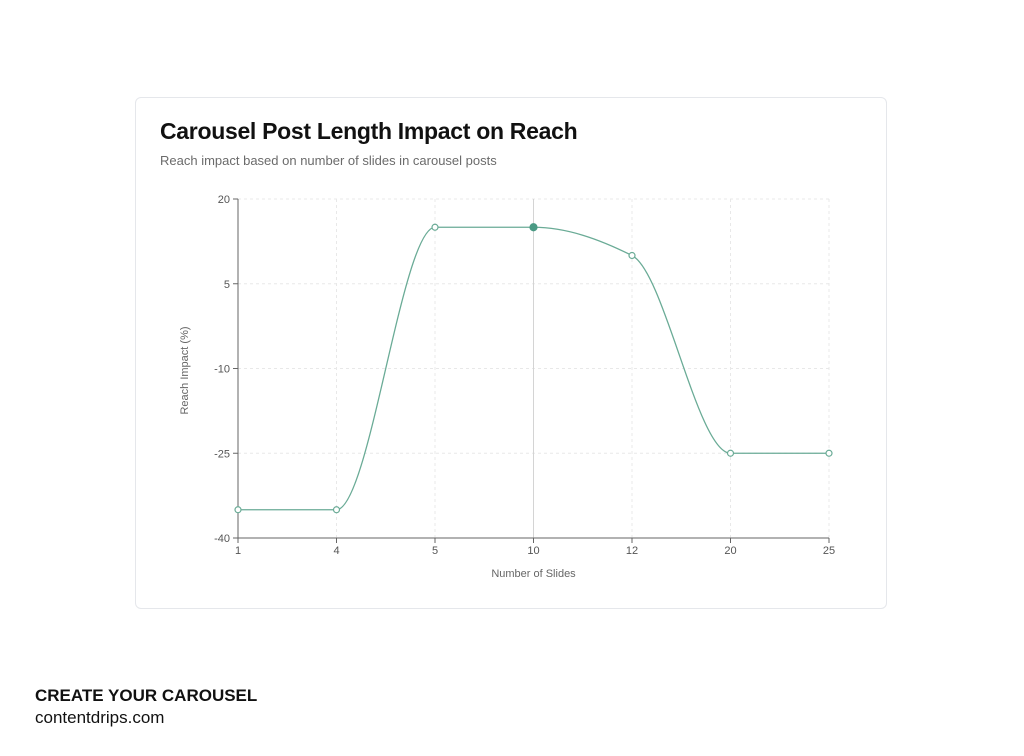  I want to click on x-tick-label: 4, so click(336, 551).